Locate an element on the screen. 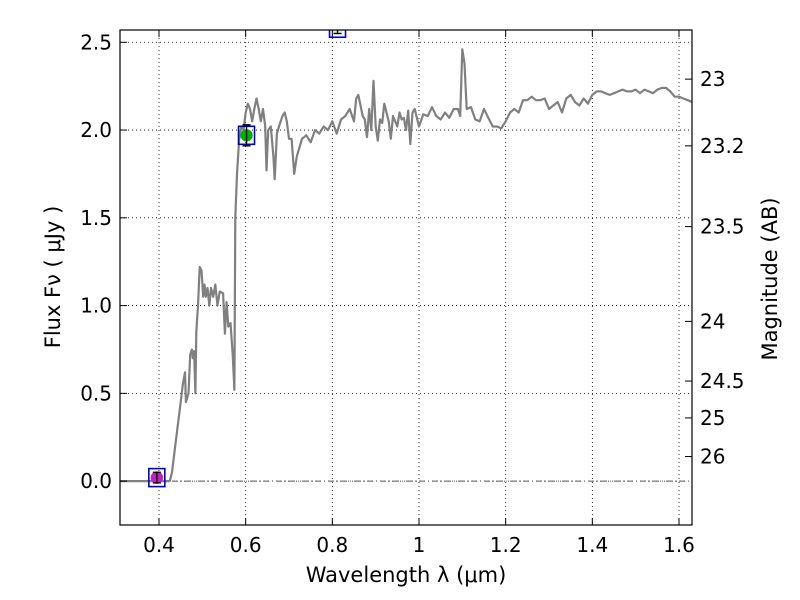 Image resolution: width=800 pixels, height=600 pixels. x-tick-label: 0.4 is located at coordinates (159, 545).